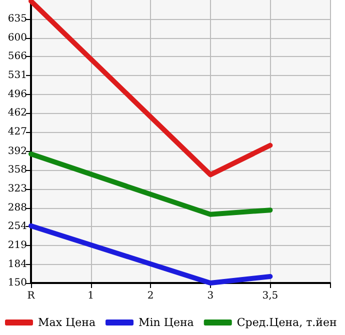 Image resolution: width=345 pixels, height=335 pixels. I want to click on y-tick-label: 427, so click(17, 132).